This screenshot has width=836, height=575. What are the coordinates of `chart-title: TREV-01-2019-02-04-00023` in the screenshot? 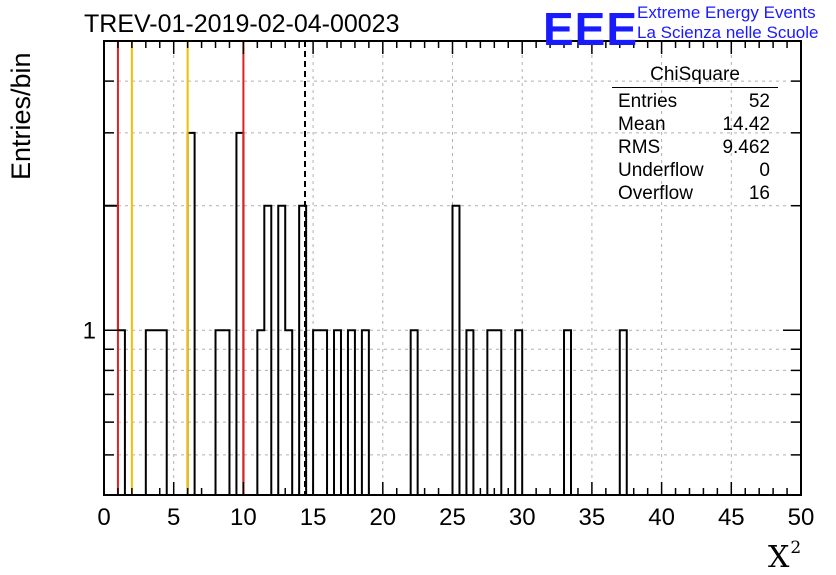 It's located at (242, 24).